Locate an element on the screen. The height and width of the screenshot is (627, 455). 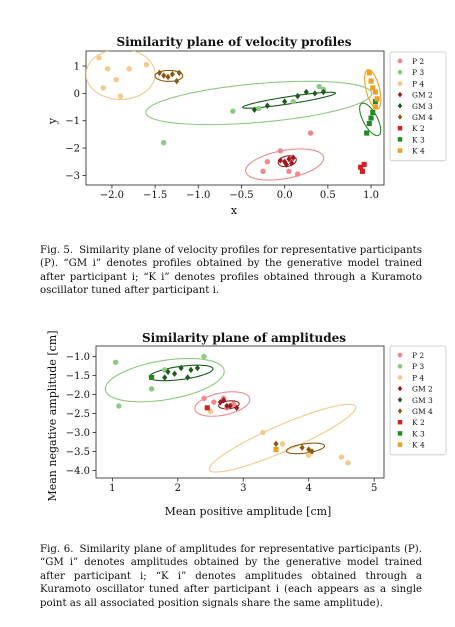
x-tick-label: 0.5 is located at coordinates (328, 195).